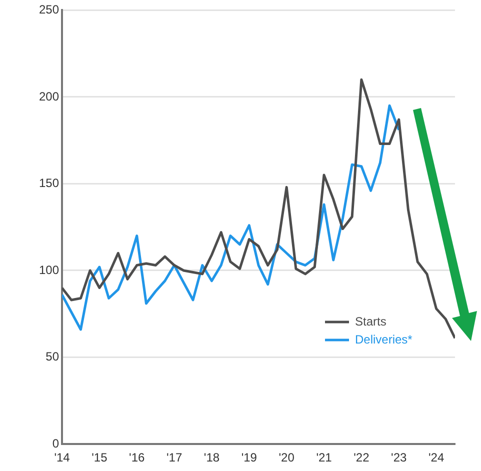 The image size is (481, 471). What do you see at coordinates (49, 9) in the screenshot?
I see `y-tick-label: 250` at bounding box center [49, 9].